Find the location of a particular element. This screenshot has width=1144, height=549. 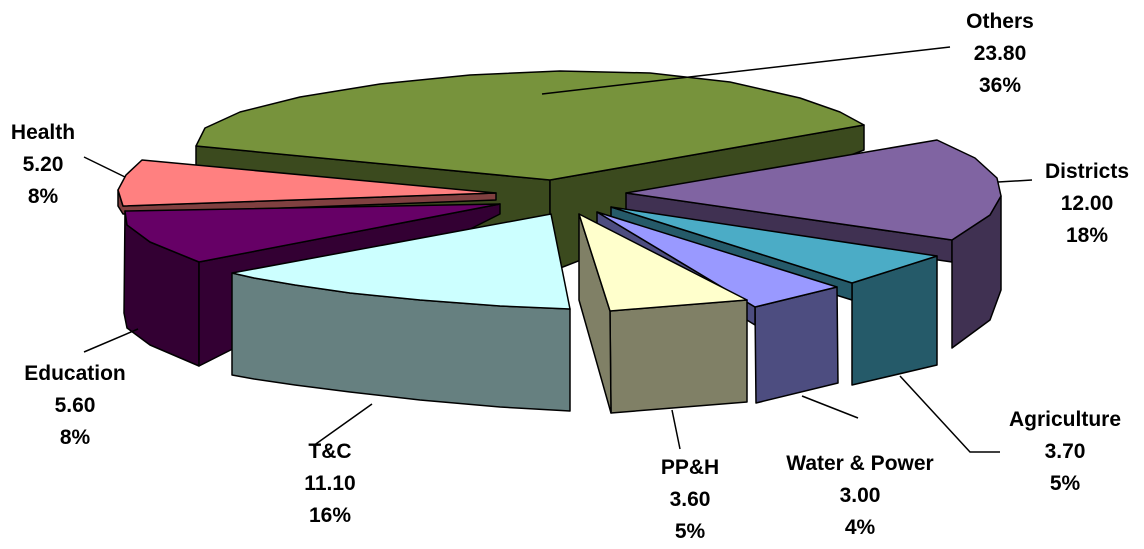

slice-label-pph-value: 3.60 is located at coordinates (690, 499).